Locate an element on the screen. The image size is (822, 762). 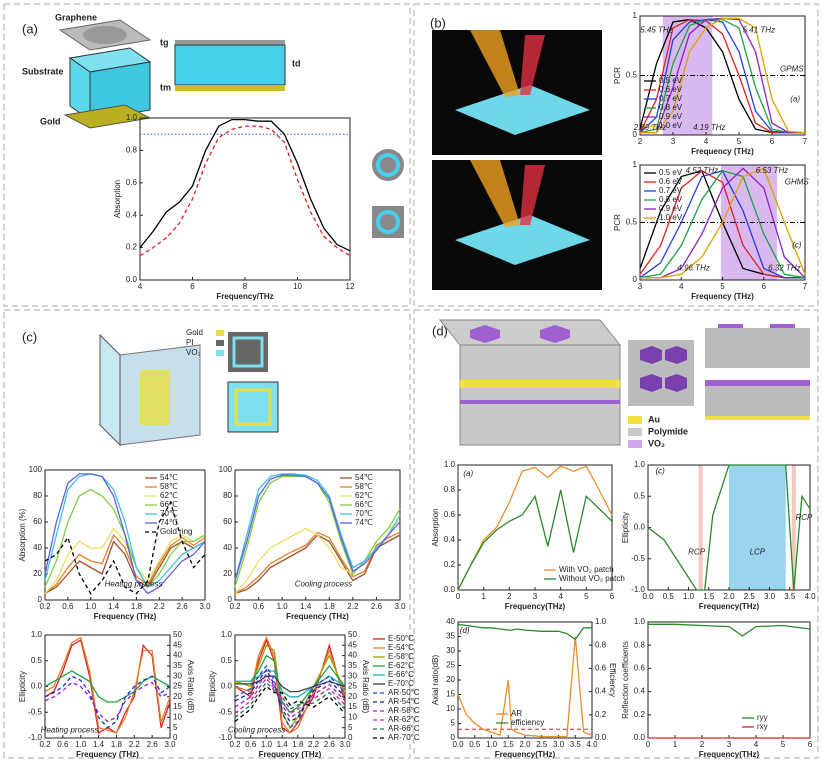
x-tick-label: 1.8 is located at coordinates (298, 744).